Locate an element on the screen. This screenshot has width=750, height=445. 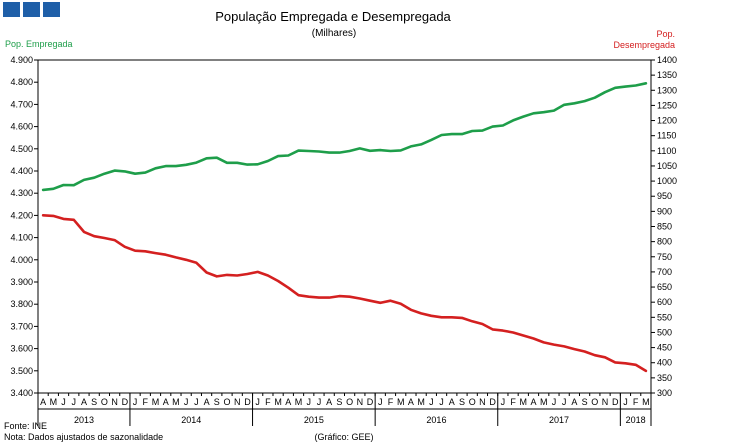
right-tick-label: 1150 is located at coordinates (666, 136).